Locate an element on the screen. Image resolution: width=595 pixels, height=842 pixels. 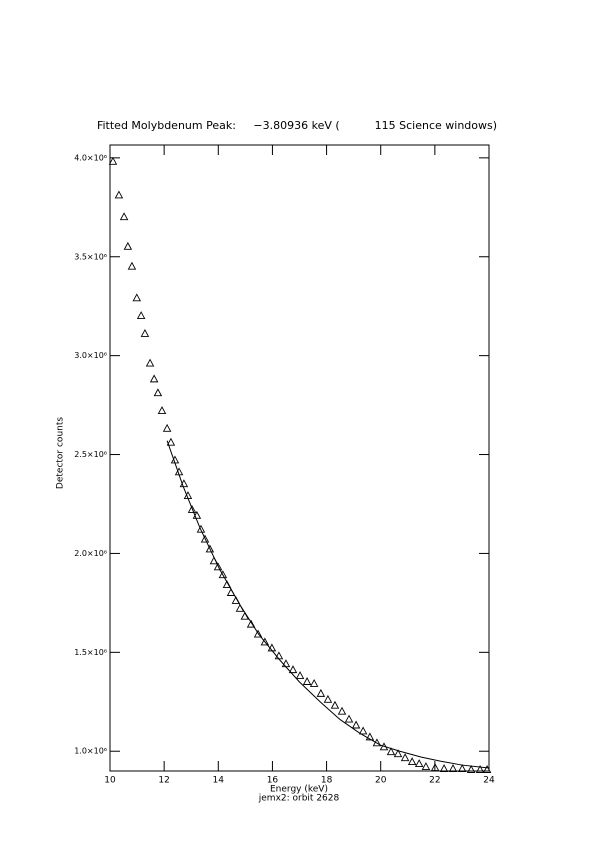
x-tick-label: 16 is located at coordinates (273, 781).